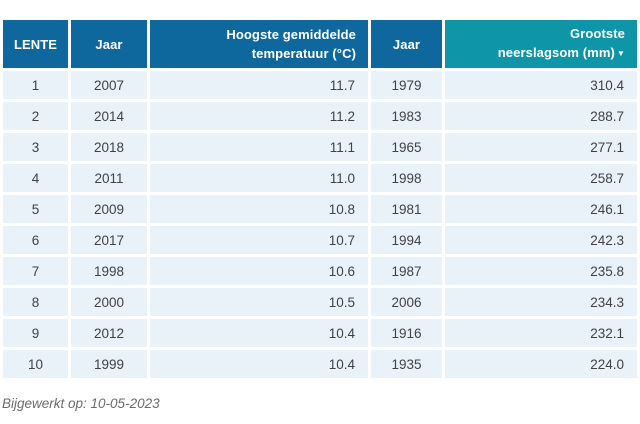  What do you see at coordinates (406, 271) in the screenshot?
I see `cell-jaar_neerslag: 1987` at bounding box center [406, 271].